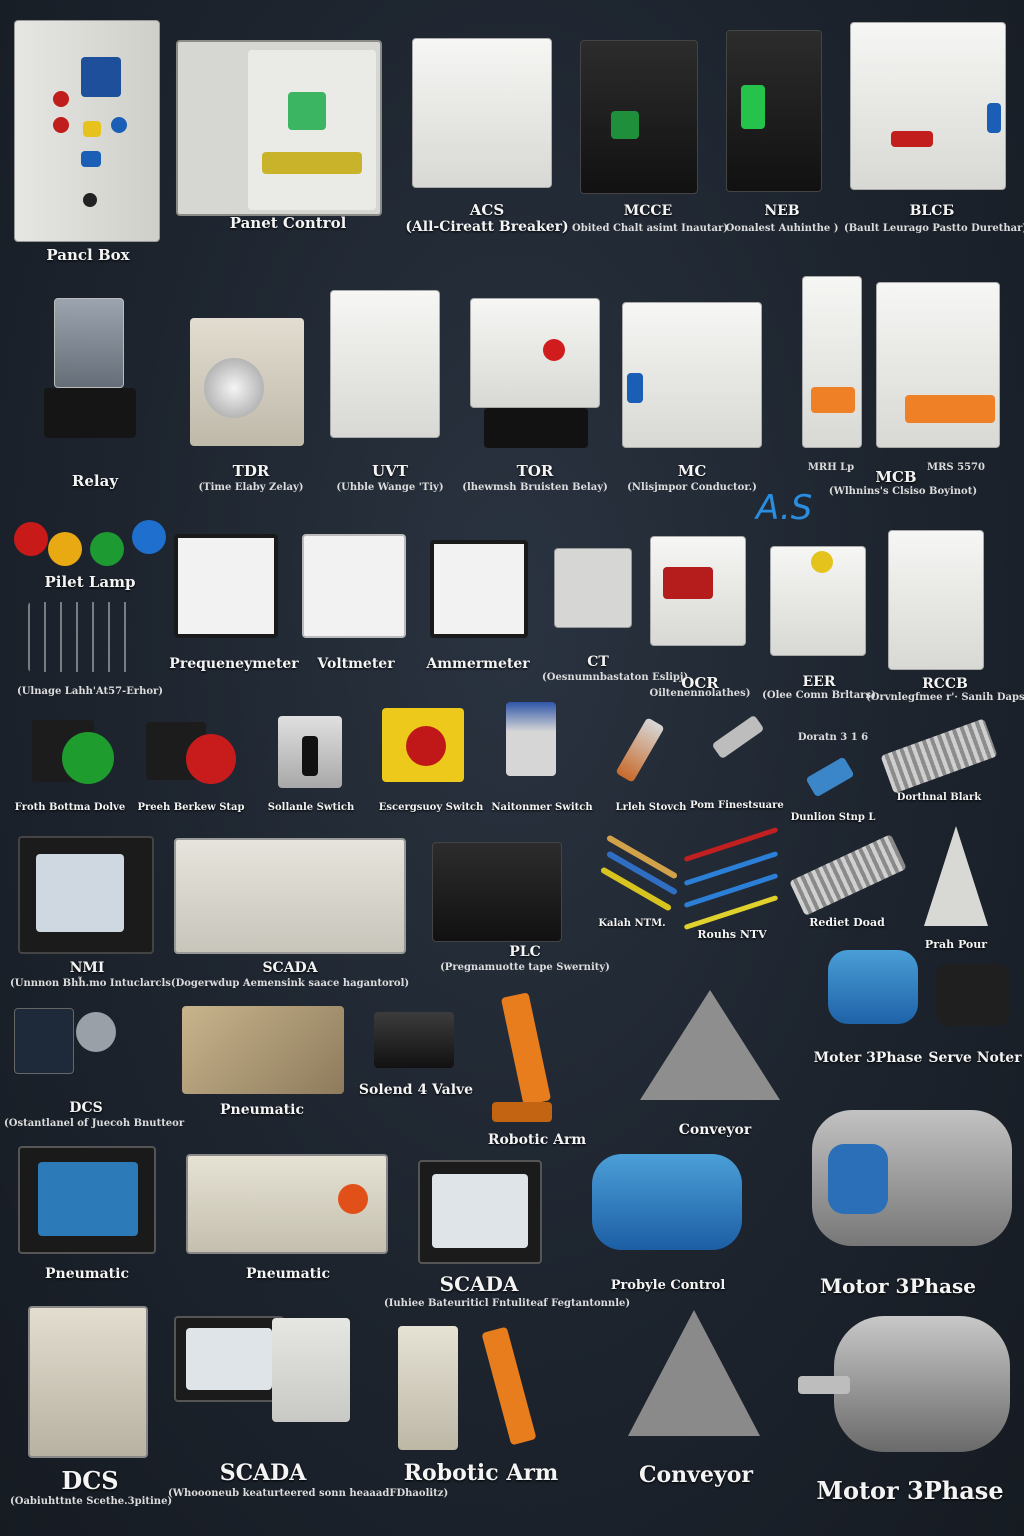 This screenshot has width=1024, height=1536. What do you see at coordinates (480, 1212) in the screenshot?
I see `scada-2-image` at bounding box center [480, 1212].